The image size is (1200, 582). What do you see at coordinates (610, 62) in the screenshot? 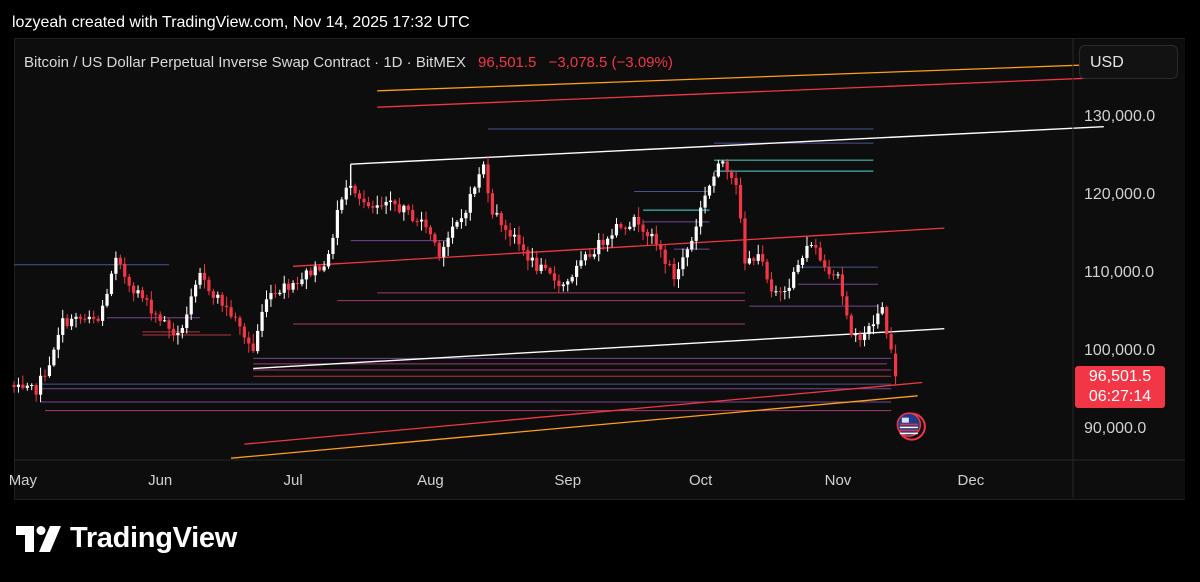
I see `price-change: −3,078.5 (−3.09%)` at bounding box center [610, 62].